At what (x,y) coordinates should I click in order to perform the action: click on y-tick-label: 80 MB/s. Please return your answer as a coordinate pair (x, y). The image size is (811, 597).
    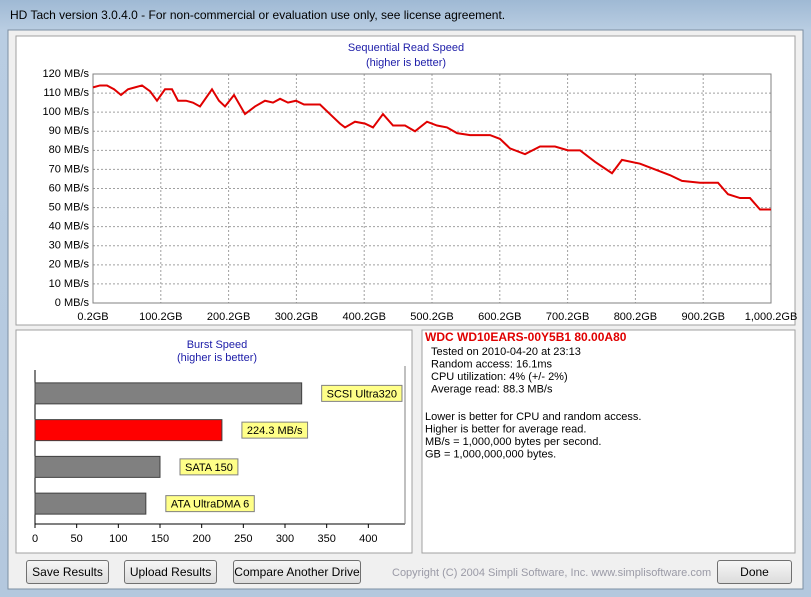
    Looking at the image, I should click on (69, 150).